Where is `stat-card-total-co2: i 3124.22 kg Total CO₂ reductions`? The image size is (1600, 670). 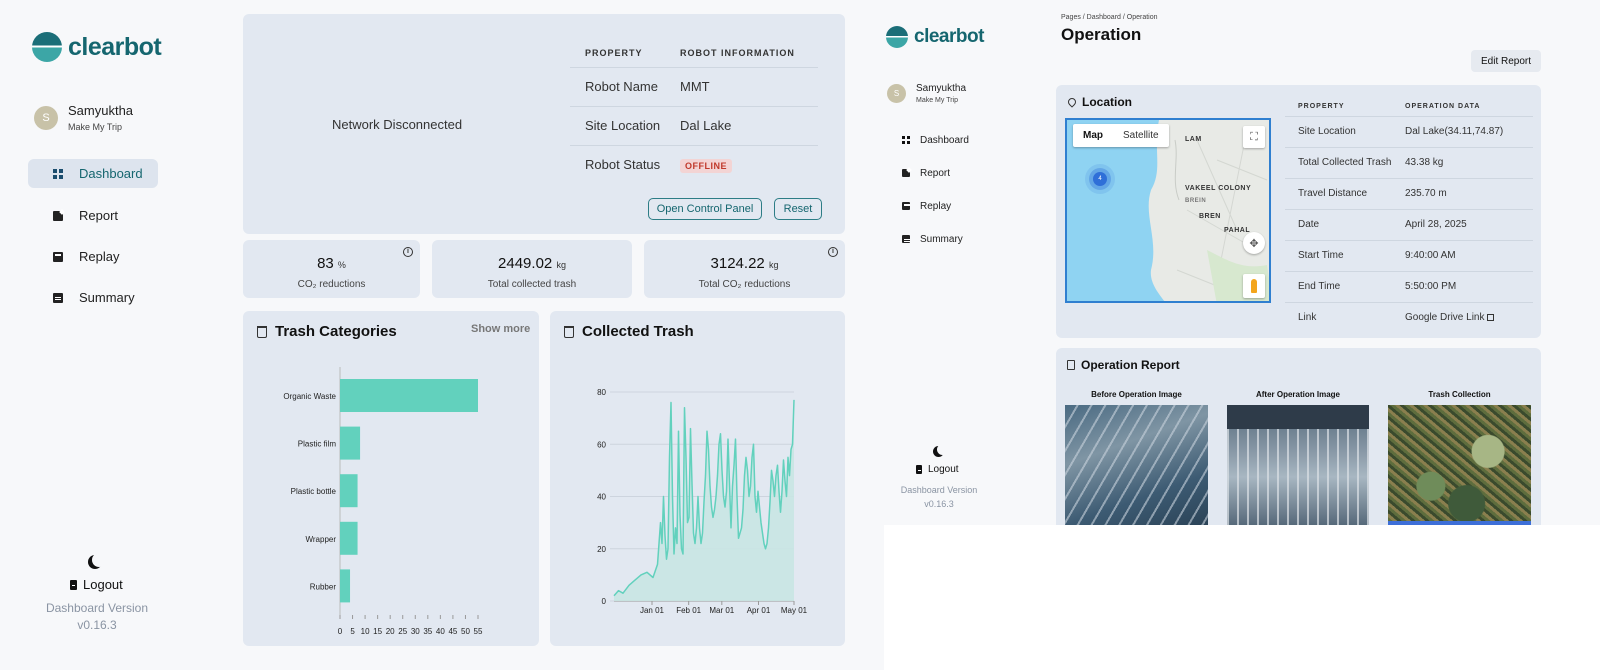
stat-card-total-co2: i 3124.22 kg Total CO₂ reductions is located at coordinates (744, 269).